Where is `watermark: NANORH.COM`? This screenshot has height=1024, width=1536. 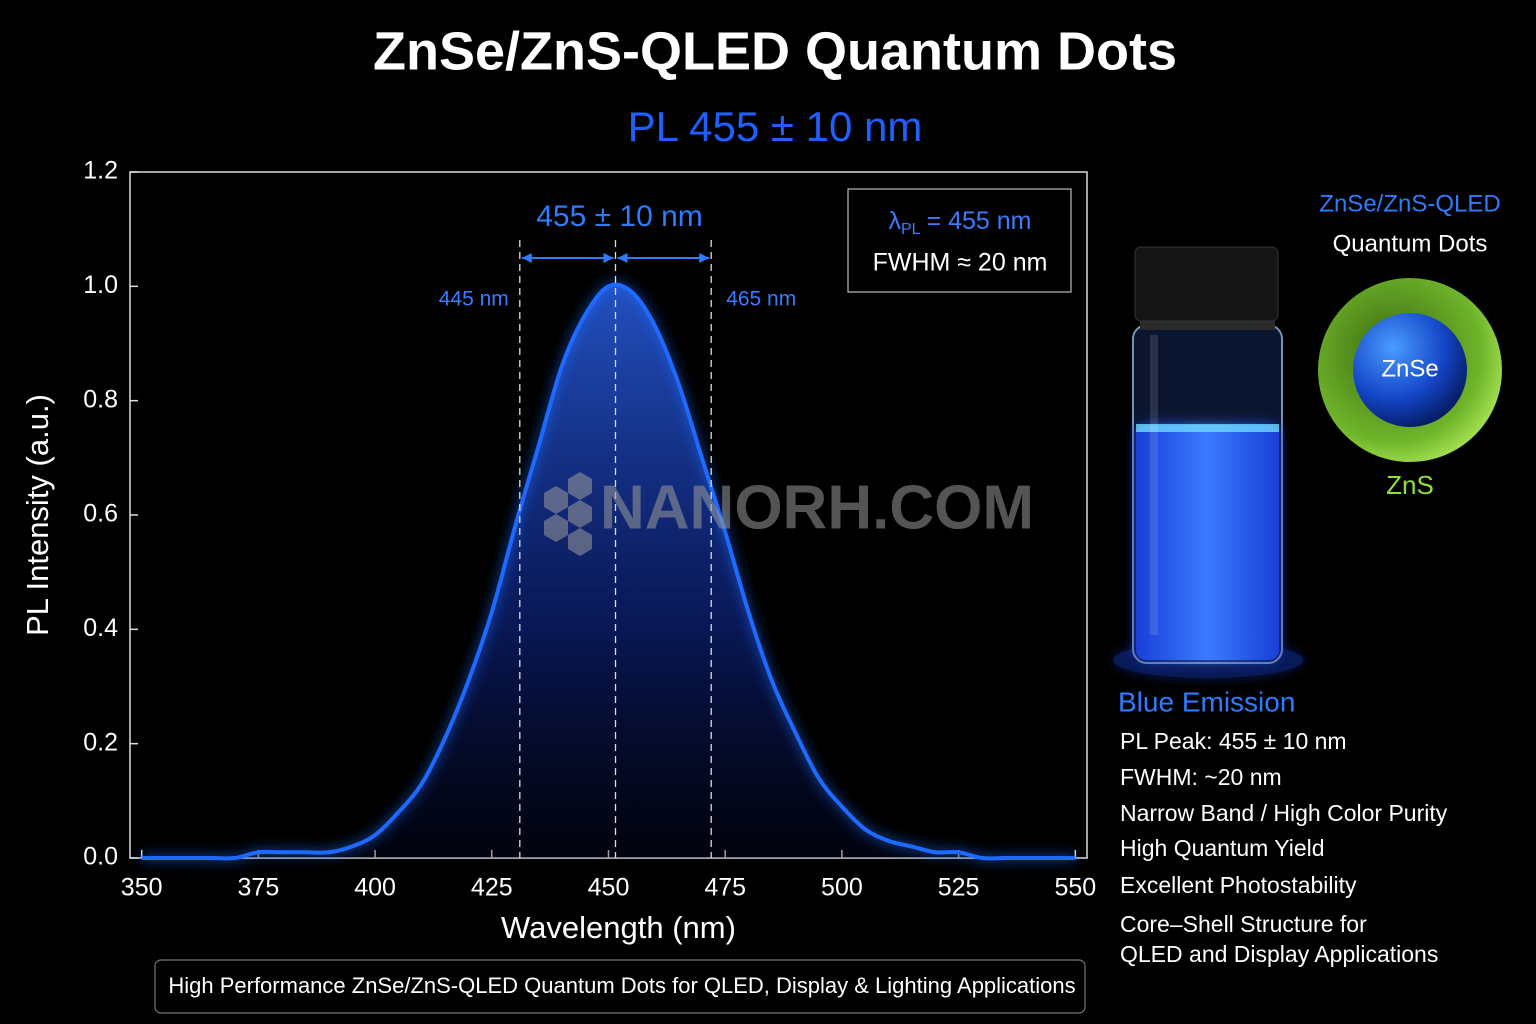 watermark: NANORH.COM is located at coordinates (817, 507).